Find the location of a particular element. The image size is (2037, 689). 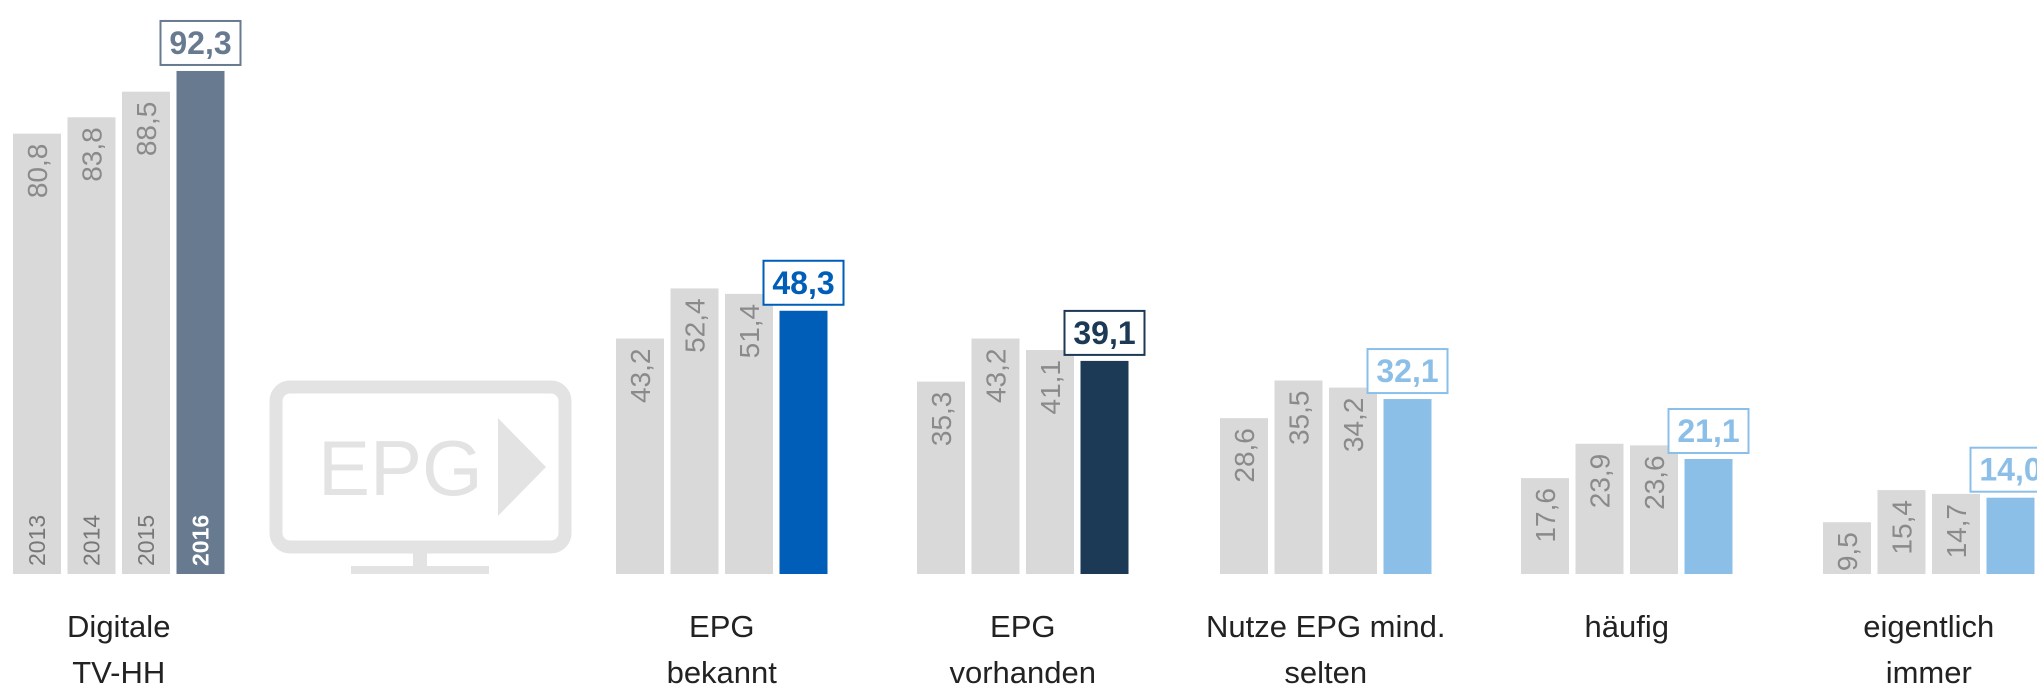

tv-base is located at coordinates (420, 570).